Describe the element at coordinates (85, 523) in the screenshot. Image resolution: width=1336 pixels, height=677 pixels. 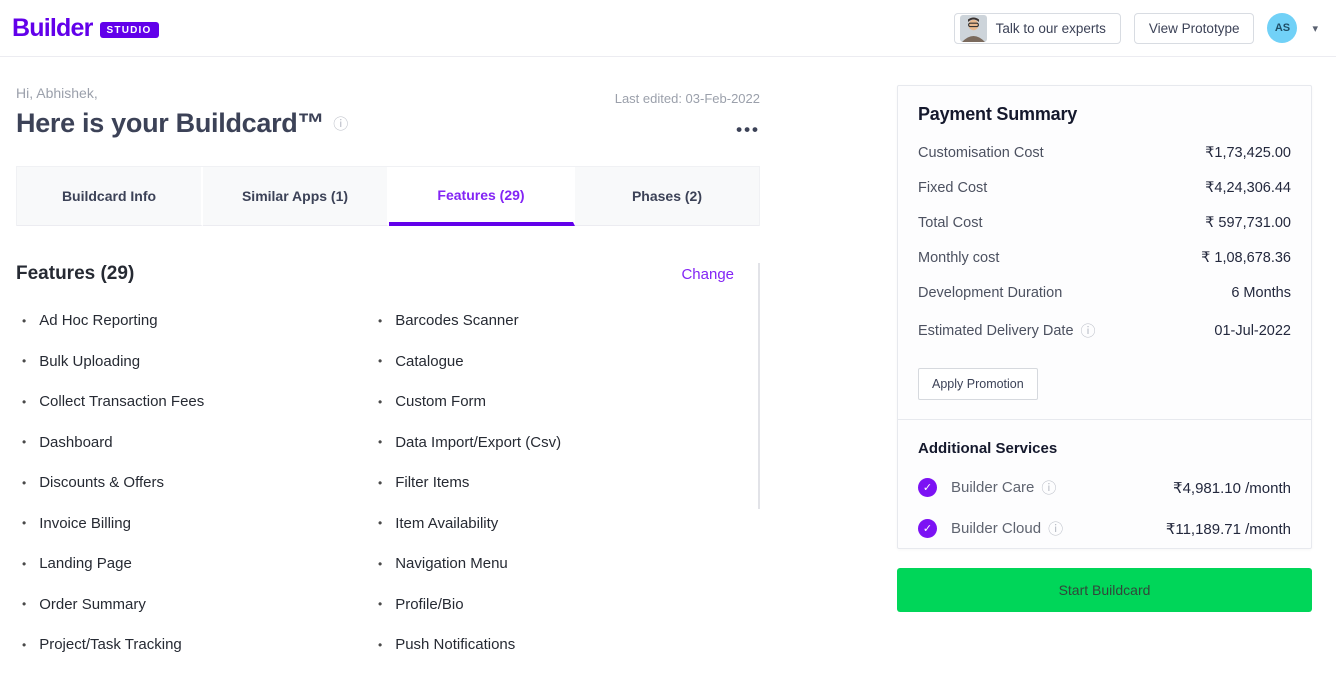
I see `feature-label: Invoice Billing` at that location.